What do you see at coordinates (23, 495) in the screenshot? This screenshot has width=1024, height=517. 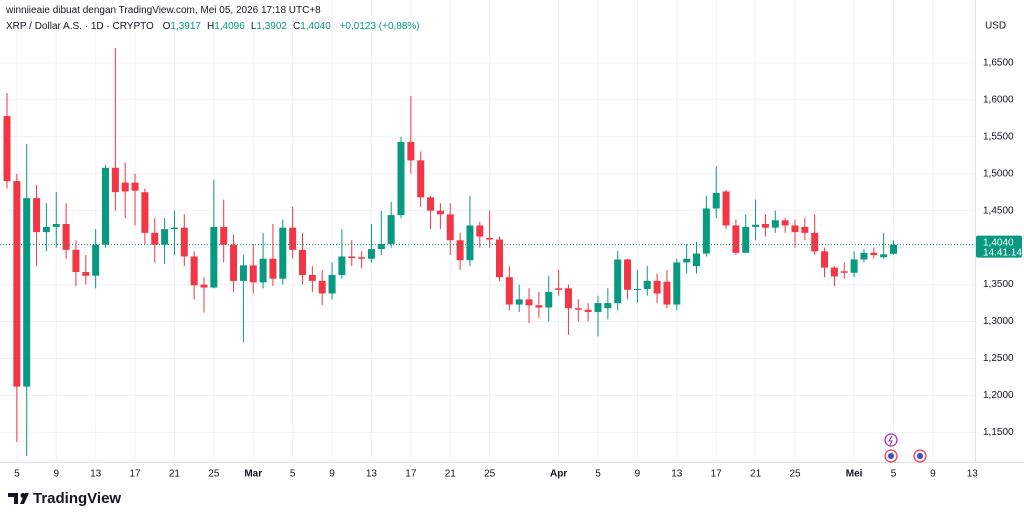 I see `logo-icon` at bounding box center [23, 495].